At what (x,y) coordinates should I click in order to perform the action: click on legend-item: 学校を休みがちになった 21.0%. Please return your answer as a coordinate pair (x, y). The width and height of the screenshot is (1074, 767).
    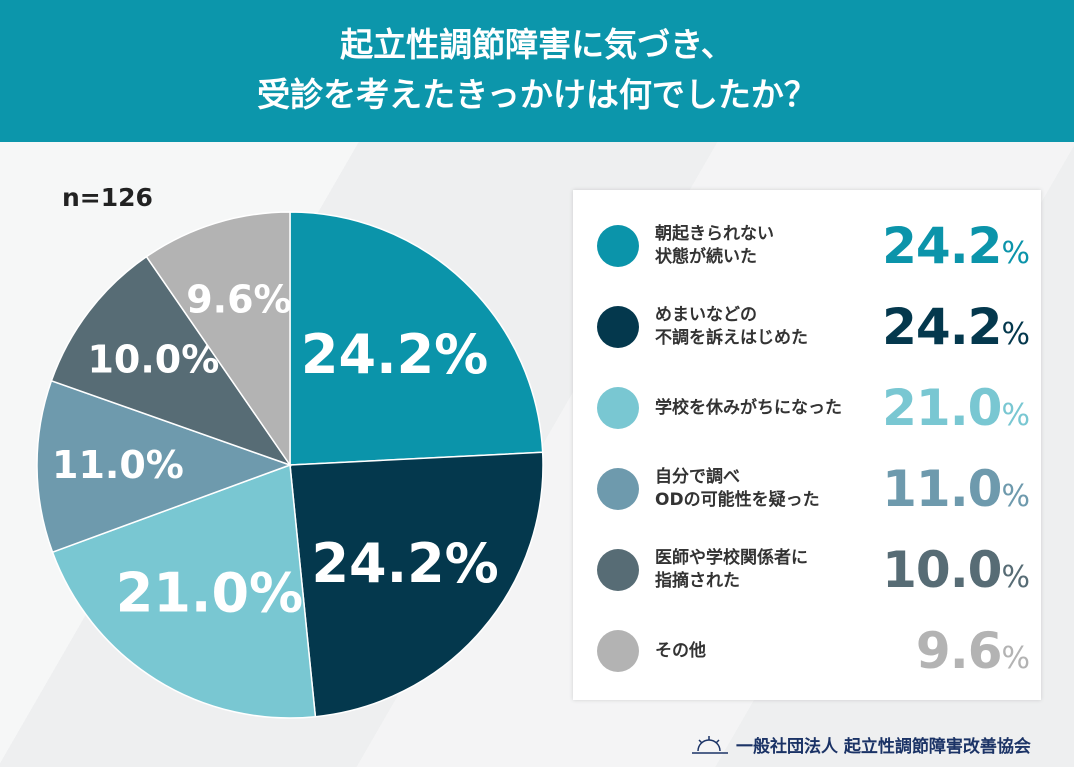
    Looking at the image, I should click on (807, 408).